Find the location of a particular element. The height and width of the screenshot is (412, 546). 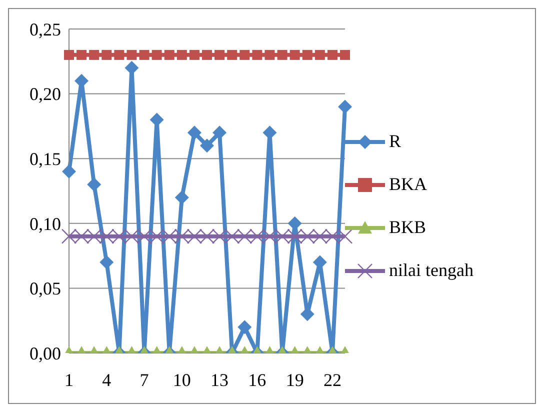

x-tick-label: 7 is located at coordinates (144, 380).